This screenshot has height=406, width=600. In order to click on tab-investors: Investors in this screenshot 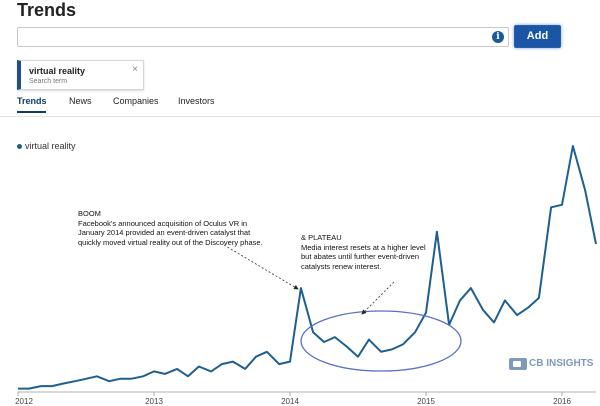, I will do `click(196, 101)`.